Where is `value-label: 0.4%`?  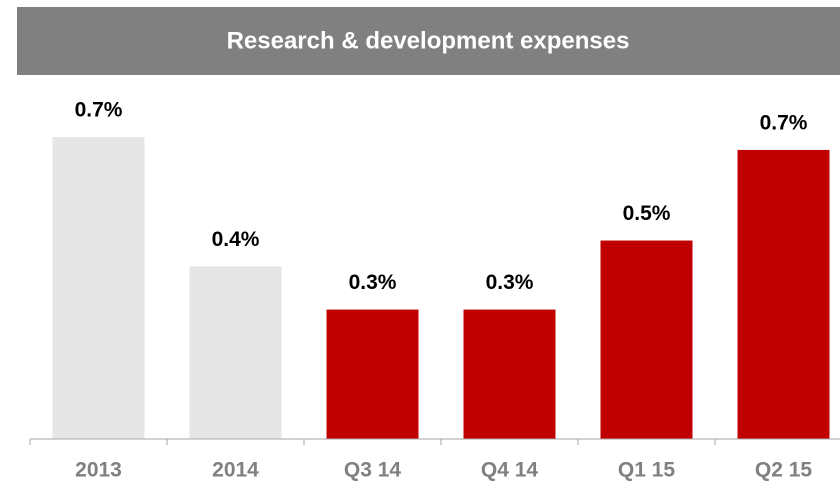 value-label: 0.4% is located at coordinates (236, 239).